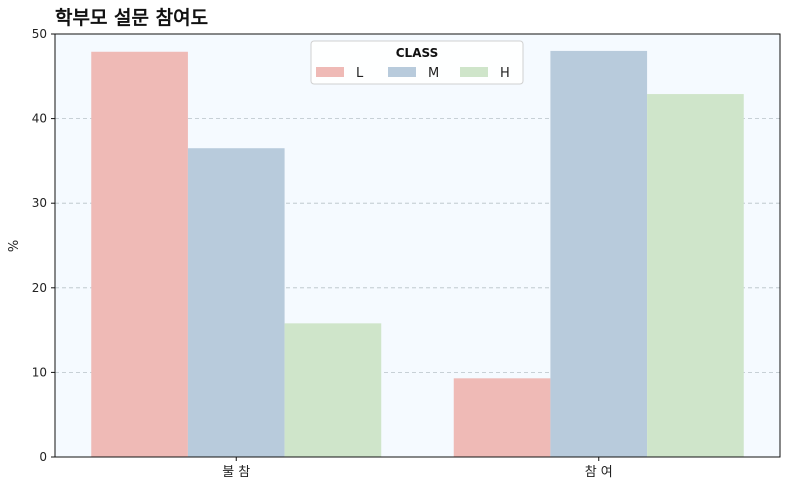 The width and height of the screenshot is (790, 494). I want to click on legend-title: CLASS, so click(417, 53).